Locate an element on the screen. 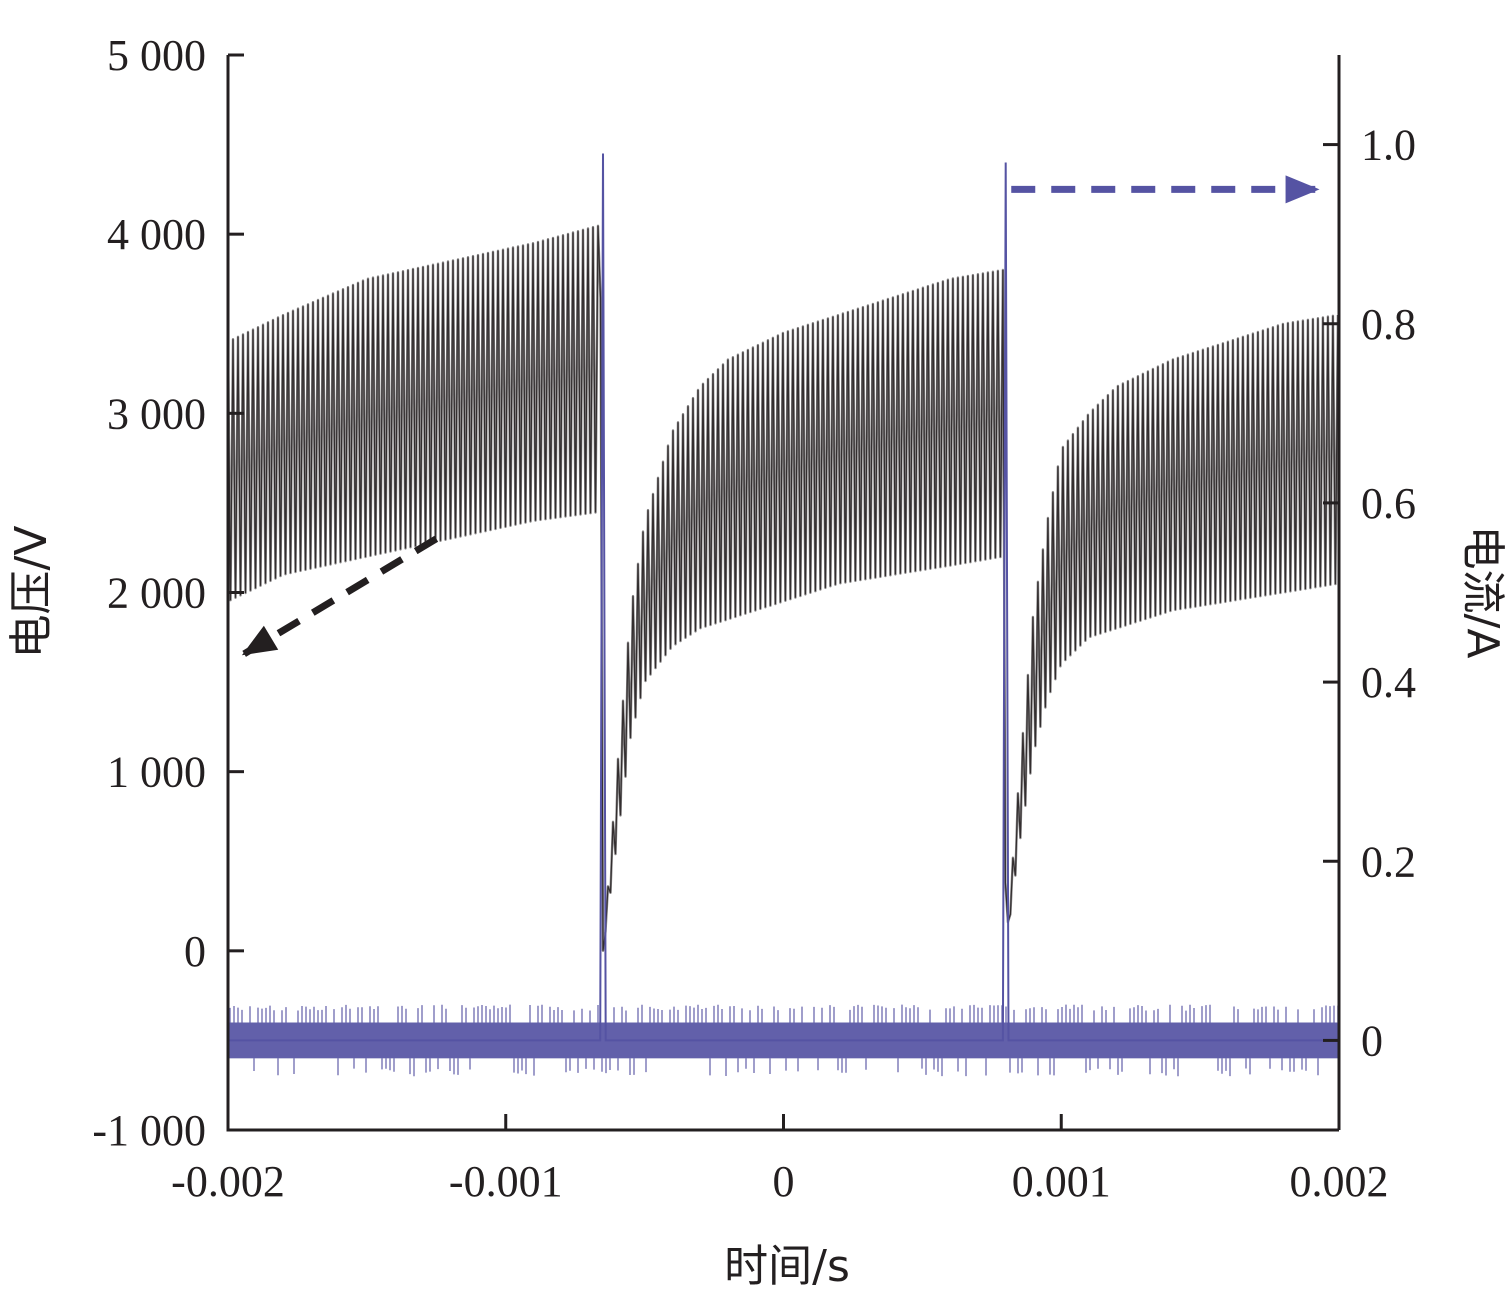 This screenshot has width=1512, height=1299. y-right-tick-label: 0.2 is located at coordinates (1388, 861).